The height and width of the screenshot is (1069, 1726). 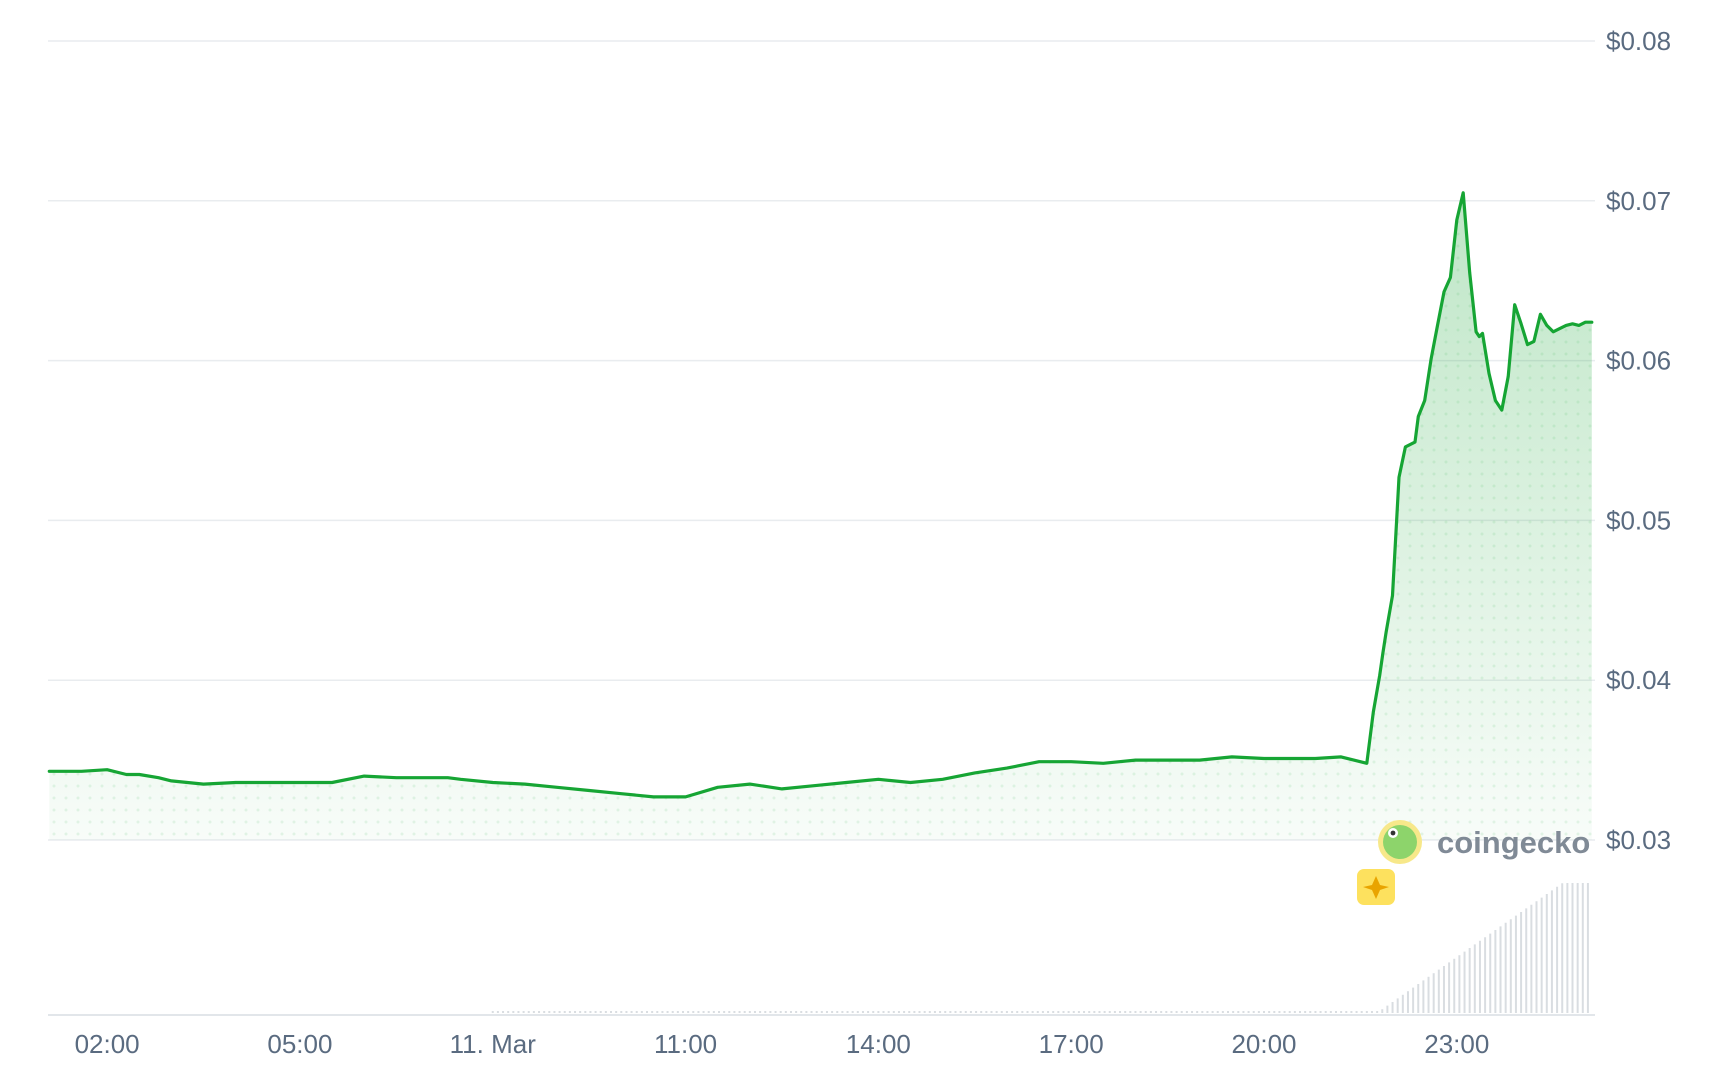 What do you see at coordinates (1638, 520) in the screenshot?
I see `y-tick-label: $0.05` at bounding box center [1638, 520].